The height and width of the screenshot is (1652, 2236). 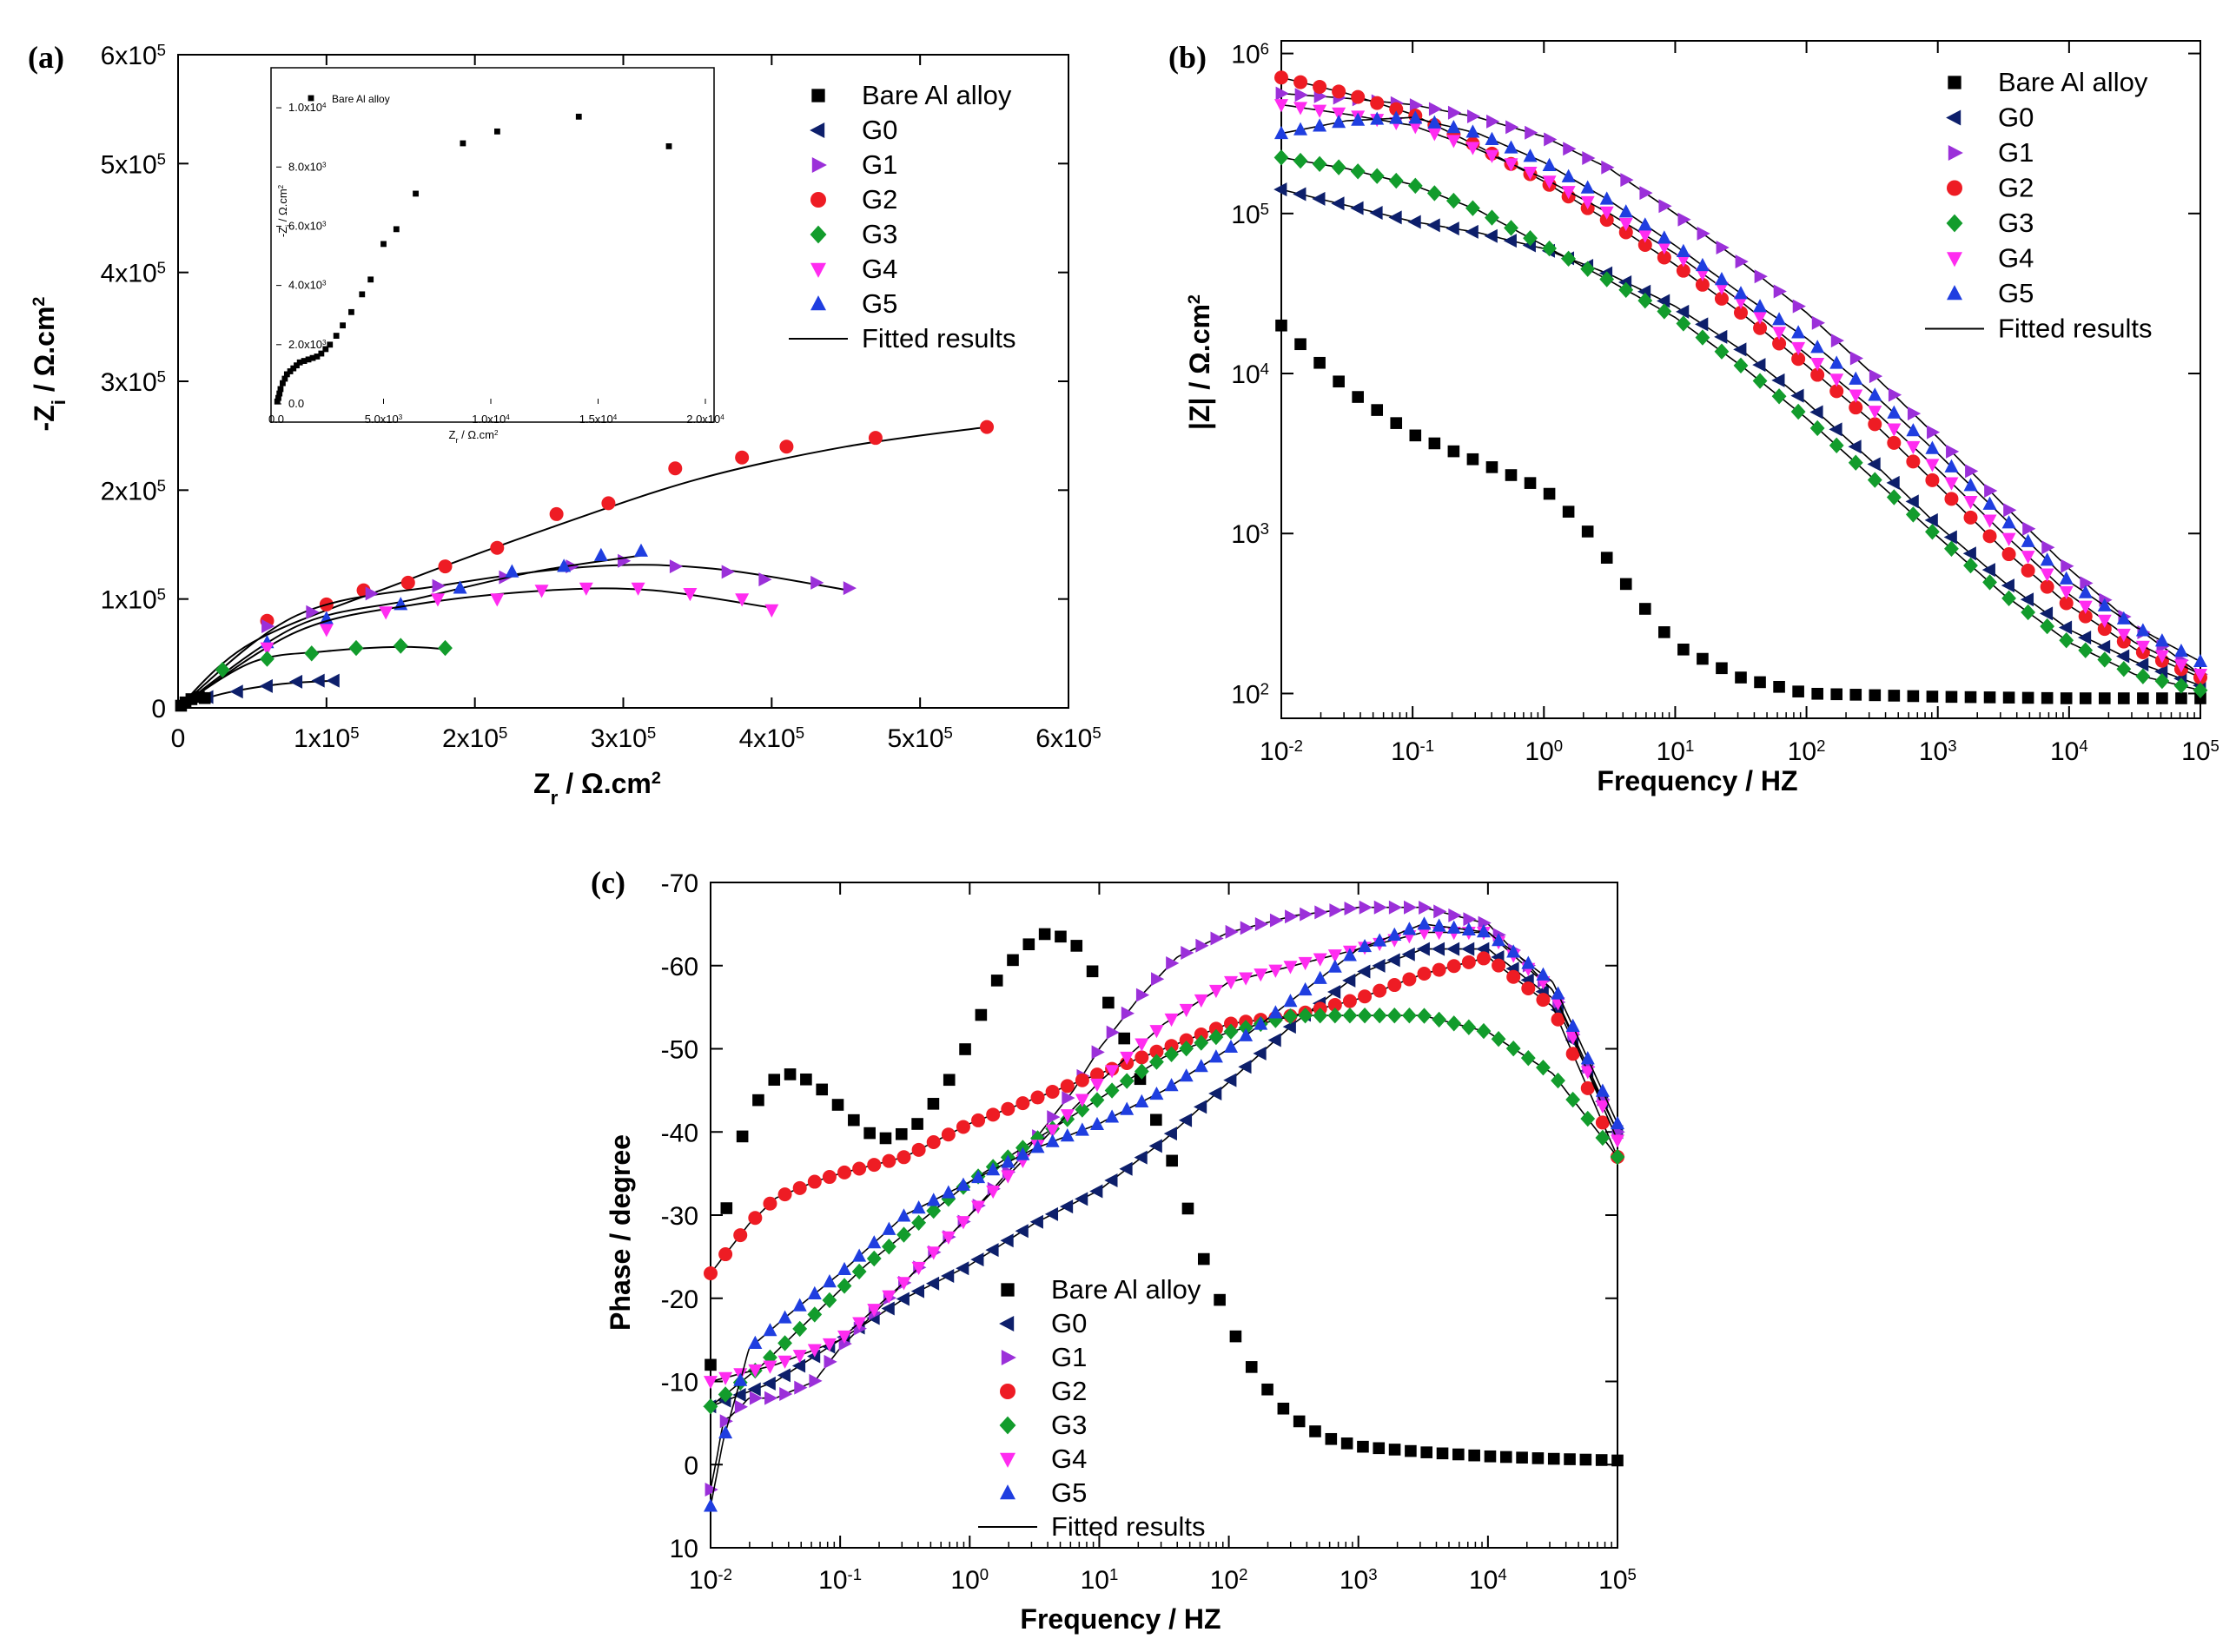 I want to click on panel-b-y-tick-label: 10⁴, so click(x=1250, y=375).